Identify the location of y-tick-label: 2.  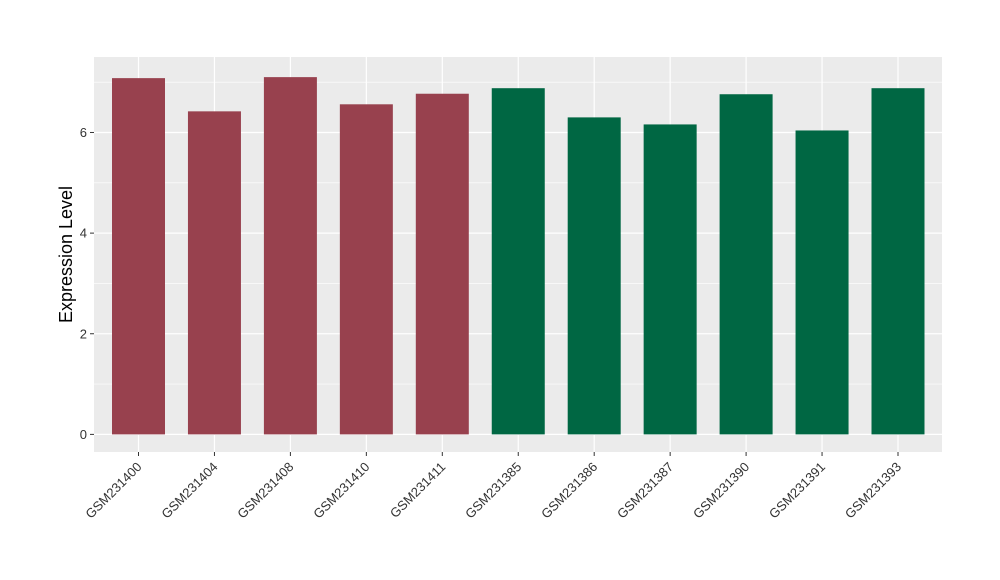
(83, 333).